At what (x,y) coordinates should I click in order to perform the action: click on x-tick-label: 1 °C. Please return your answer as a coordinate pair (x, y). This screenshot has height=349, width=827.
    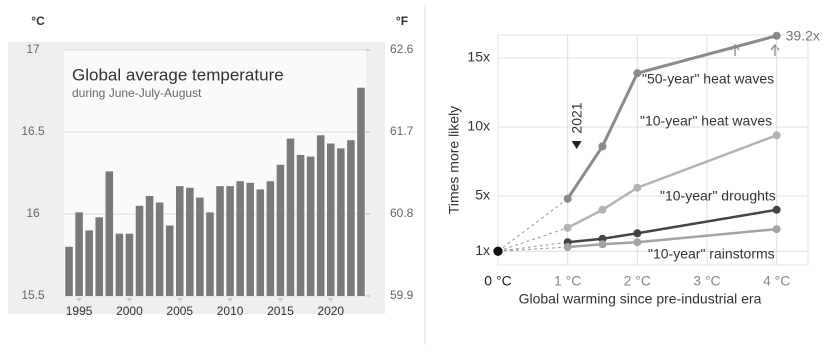
    Looking at the image, I should click on (567, 281).